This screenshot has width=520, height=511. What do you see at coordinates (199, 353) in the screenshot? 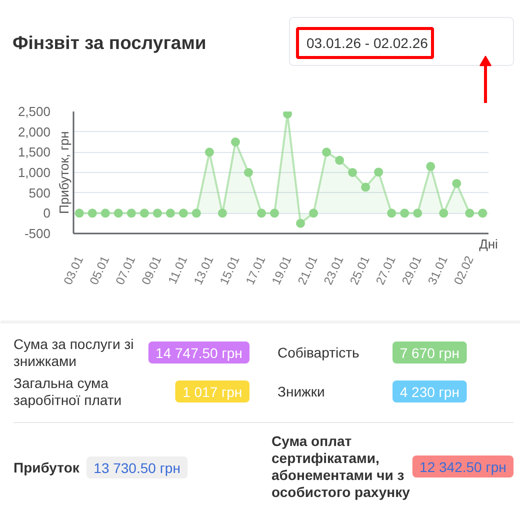
I see `text: 14 747.50 грн` at bounding box center [199, 353].